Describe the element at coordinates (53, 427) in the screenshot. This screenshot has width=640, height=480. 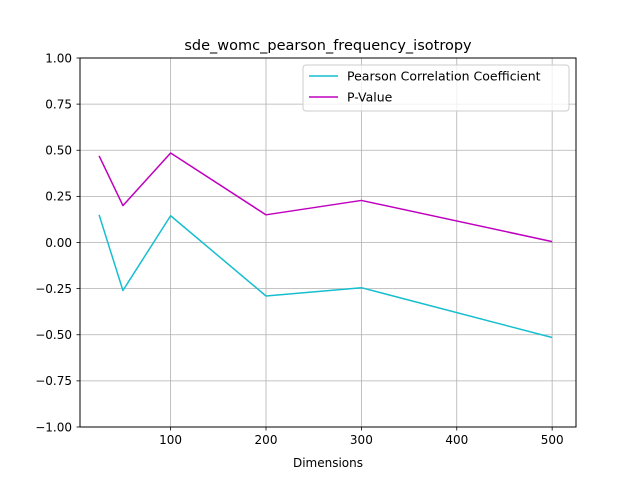
I see `y-tick-label: −1.00` at that location.